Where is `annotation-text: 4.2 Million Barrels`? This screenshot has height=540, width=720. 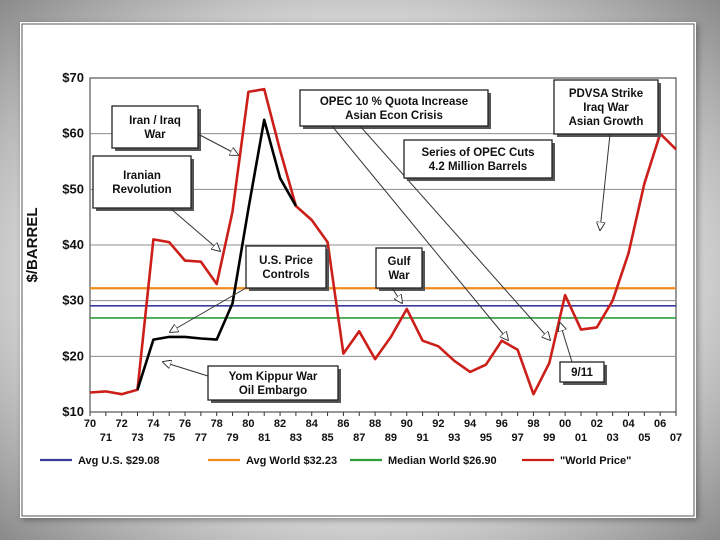 annotation-text: 4.2 Million Barrels is located at coordinates (478, 167).